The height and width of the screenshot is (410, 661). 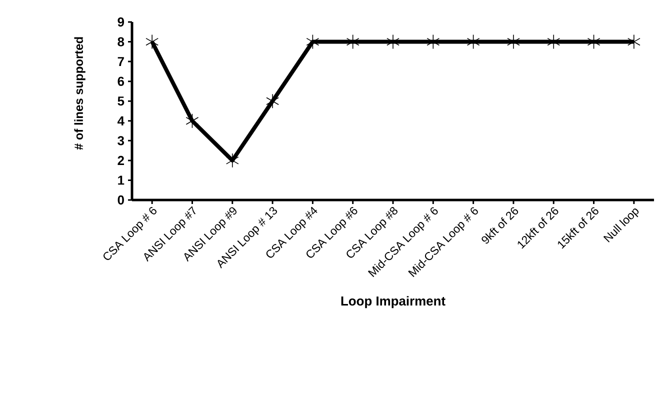 I want to click on y-tick-label: 2, so click(x=121, y=160).